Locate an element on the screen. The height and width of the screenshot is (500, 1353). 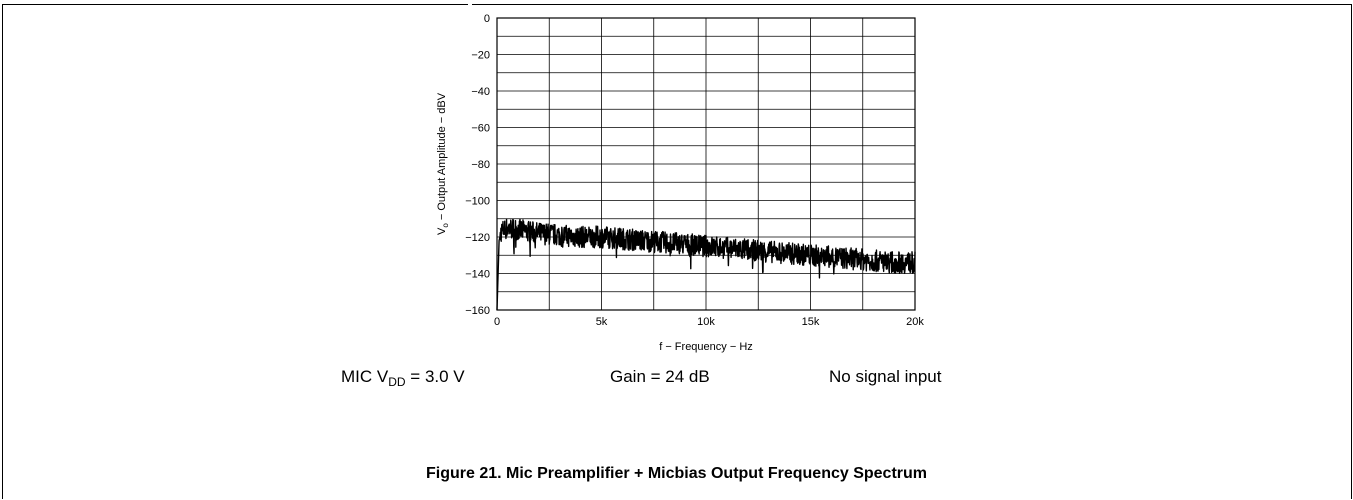
signal-condition: No signal input is located at coordinates (885, 376).